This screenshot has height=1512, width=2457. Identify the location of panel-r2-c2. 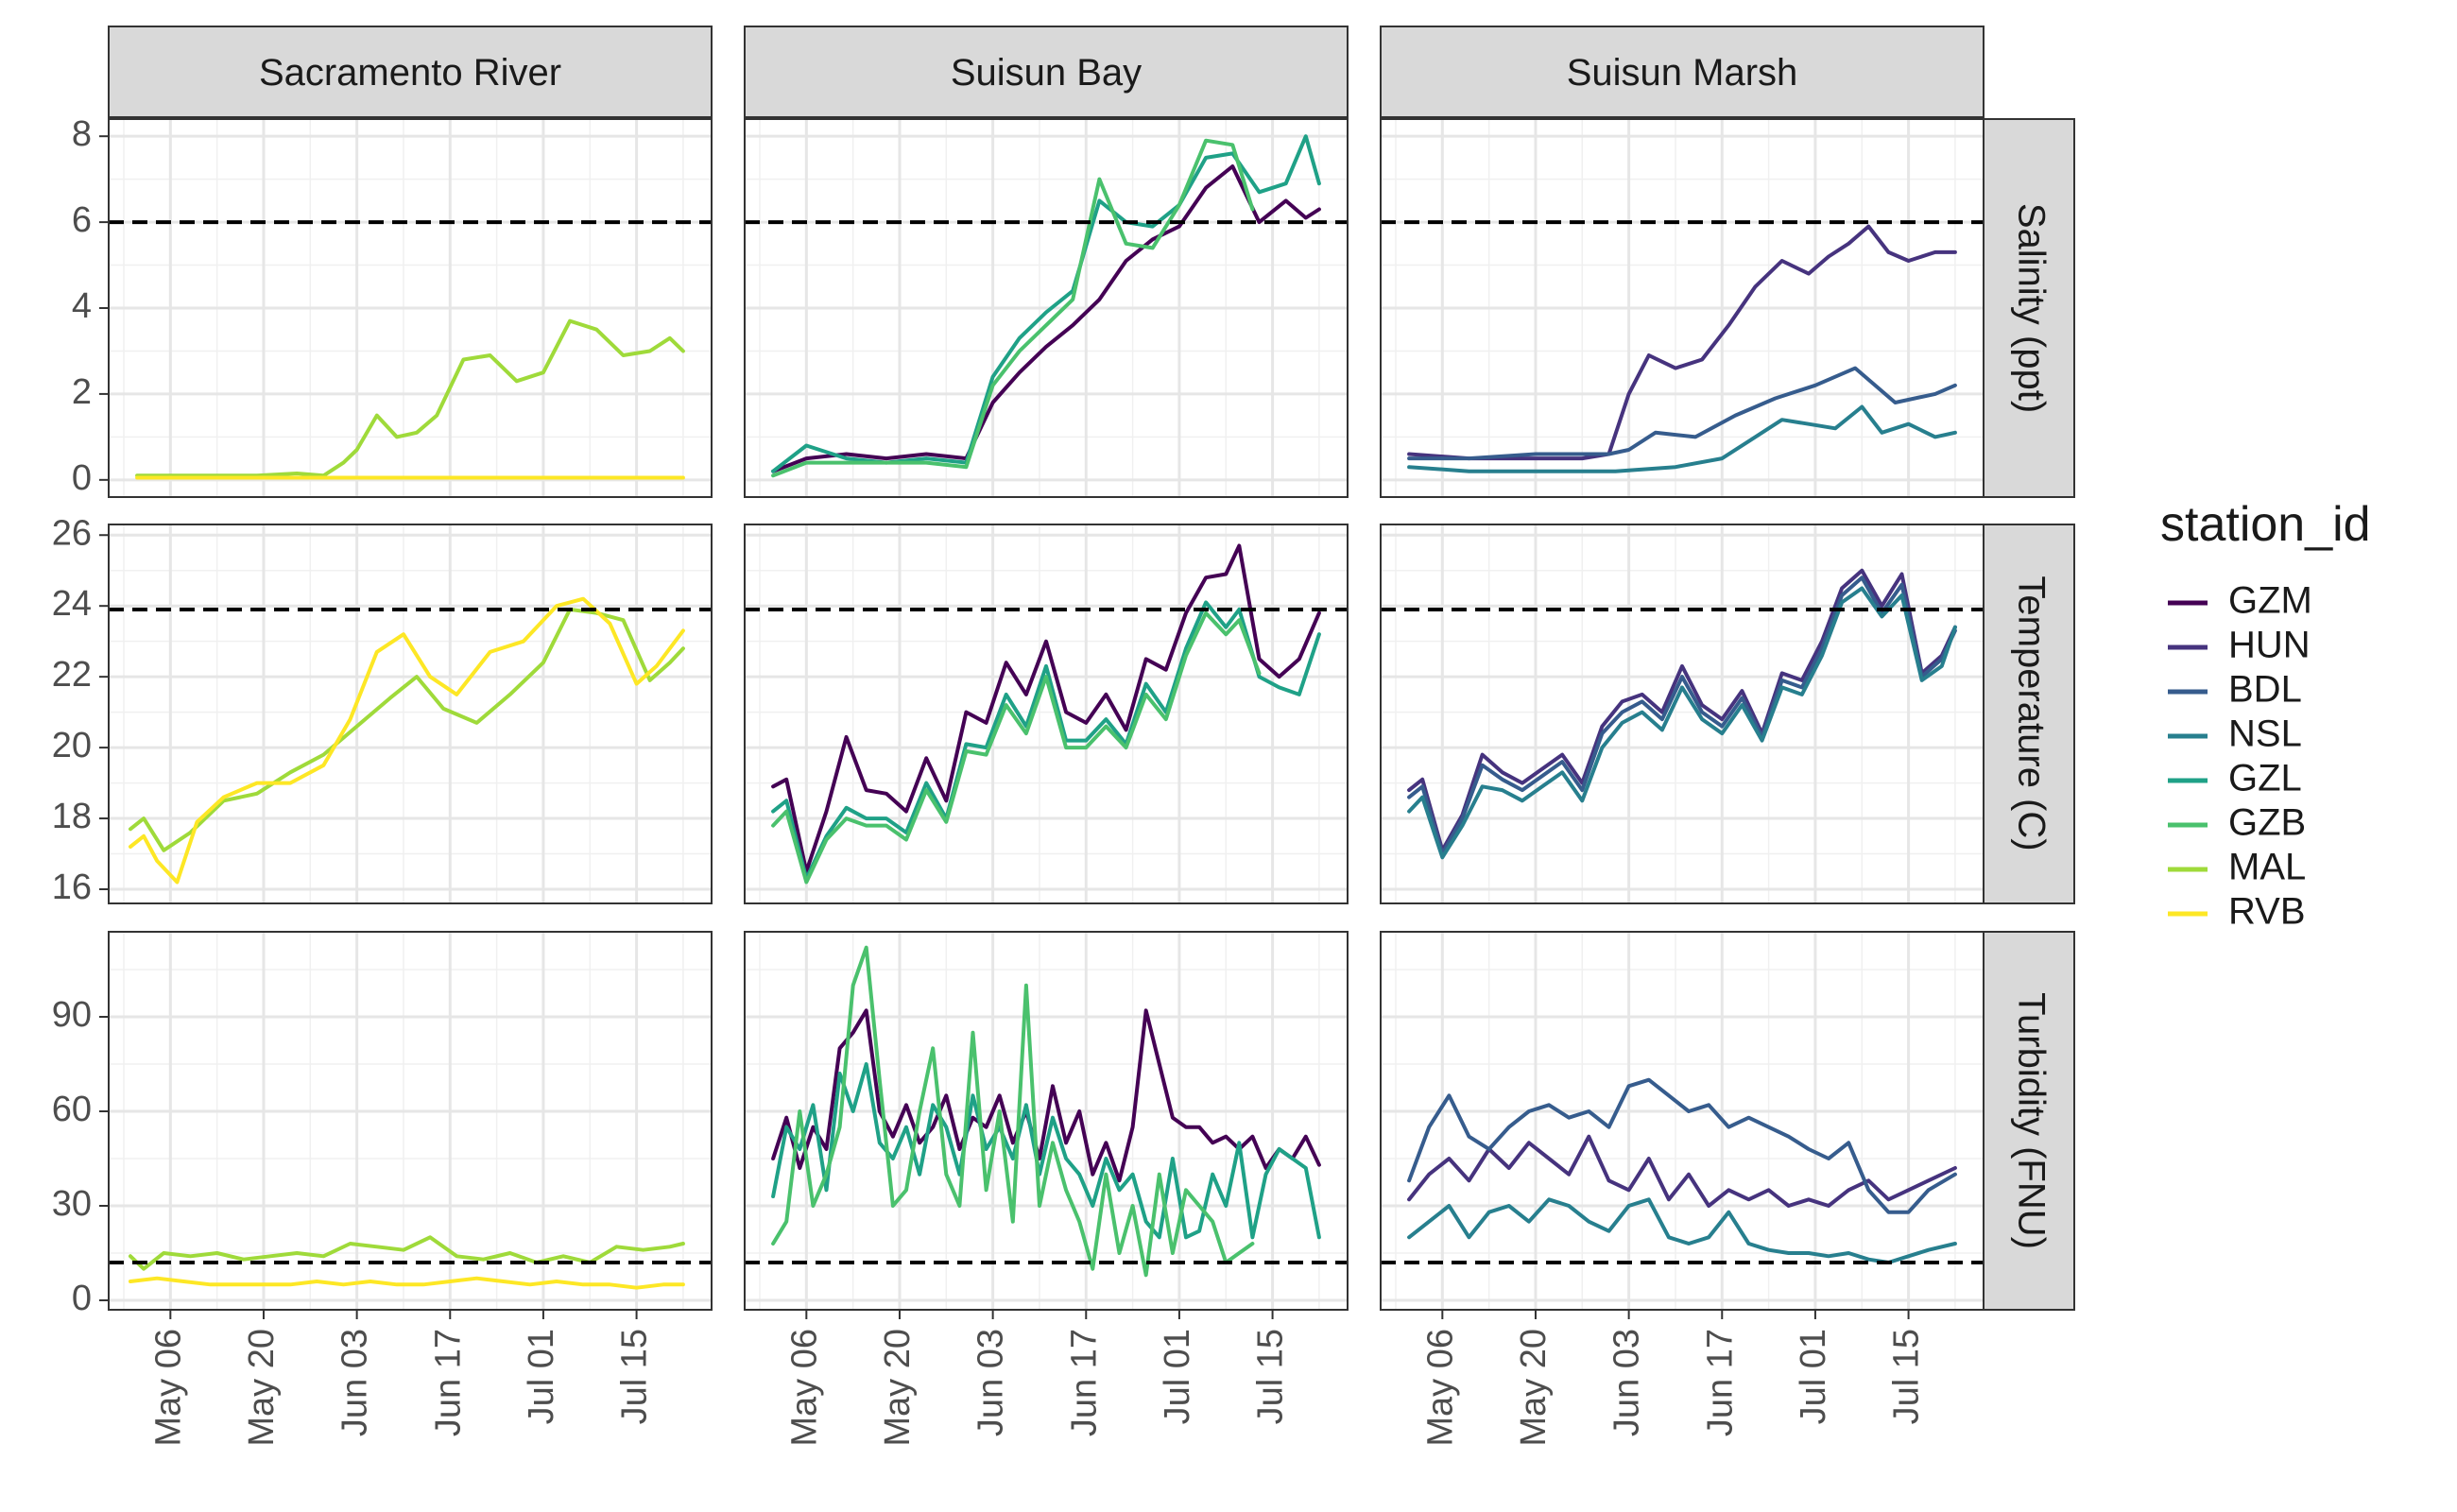
(1046, 714).